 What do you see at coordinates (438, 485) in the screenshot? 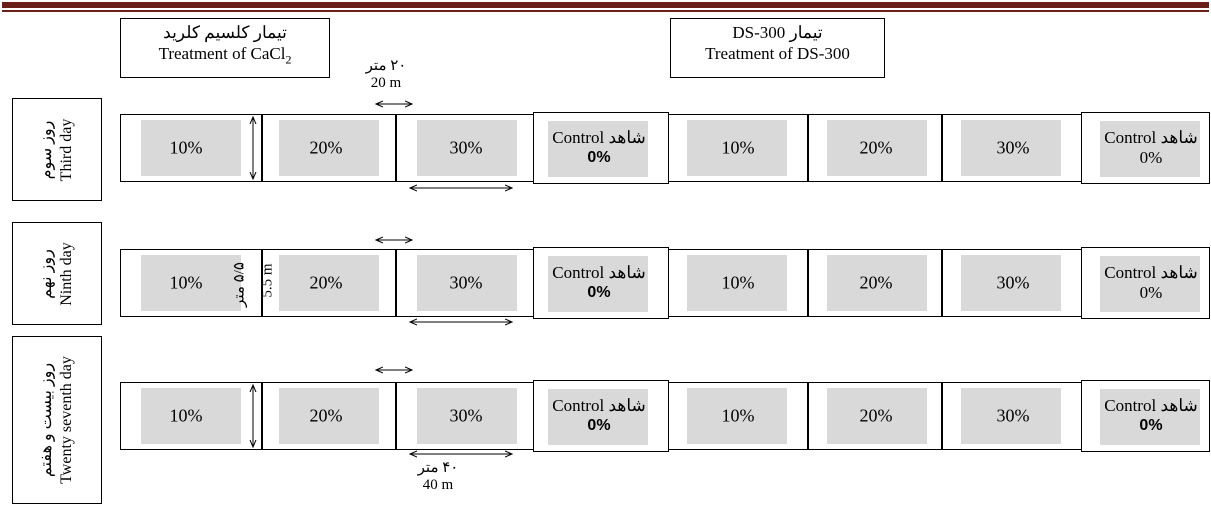
I see `length-english: 40 m` at bounding box center [438, 485].